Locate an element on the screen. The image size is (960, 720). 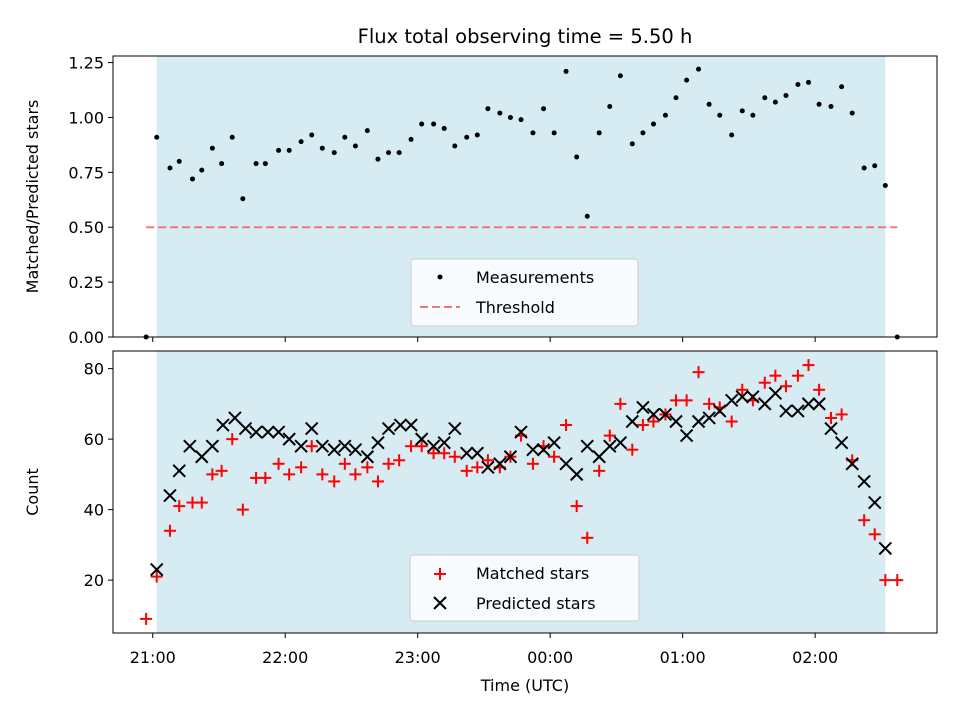
y-tick-label: 0.75 is located at coordinates (86, 172).